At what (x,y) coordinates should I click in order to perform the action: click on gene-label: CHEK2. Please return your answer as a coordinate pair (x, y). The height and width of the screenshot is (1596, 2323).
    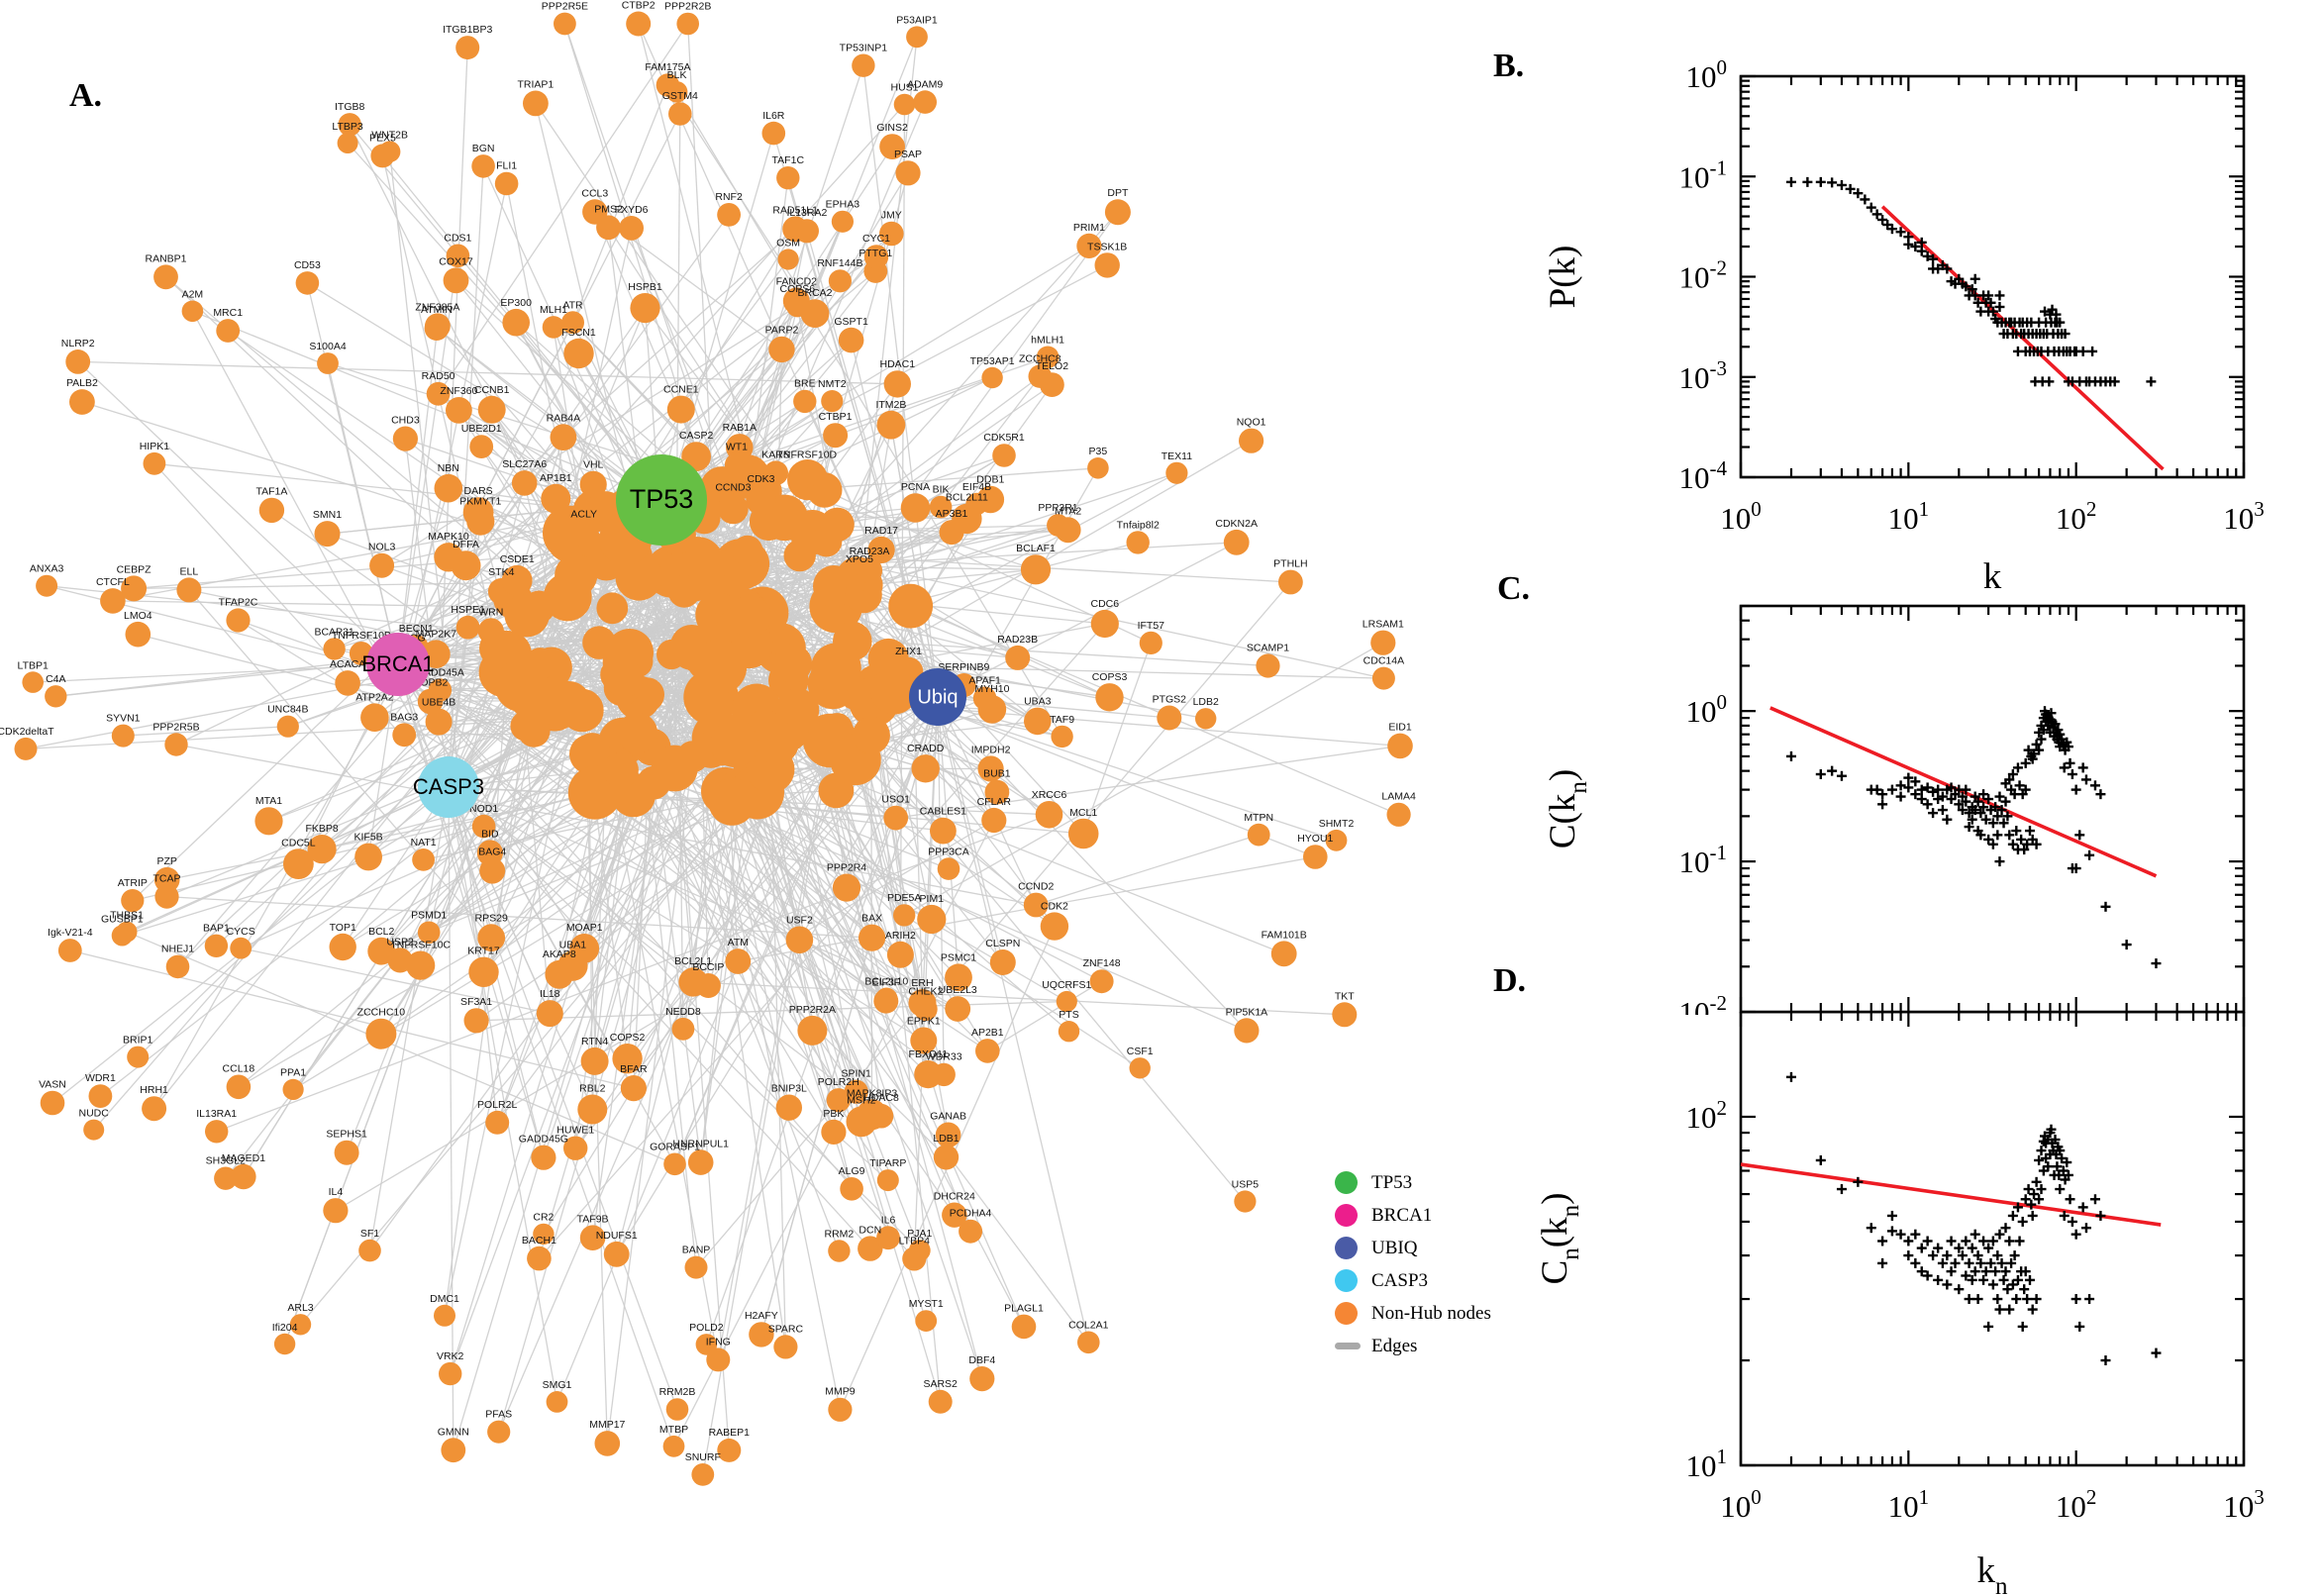
    Looking at the image, I should click on (925, 992).